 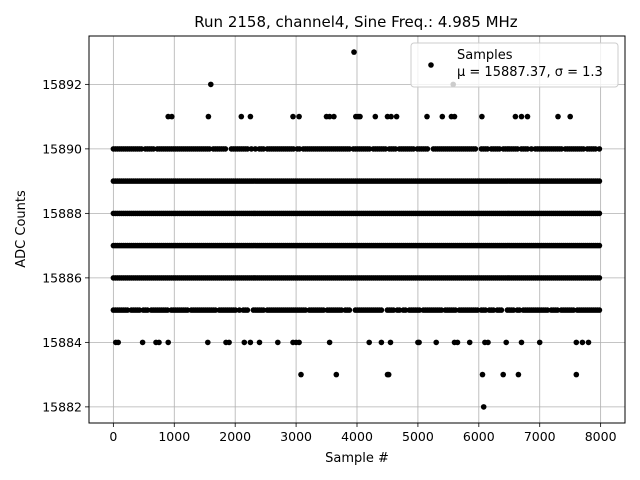 I want to click on legend-box, so click(x=514, y=65).